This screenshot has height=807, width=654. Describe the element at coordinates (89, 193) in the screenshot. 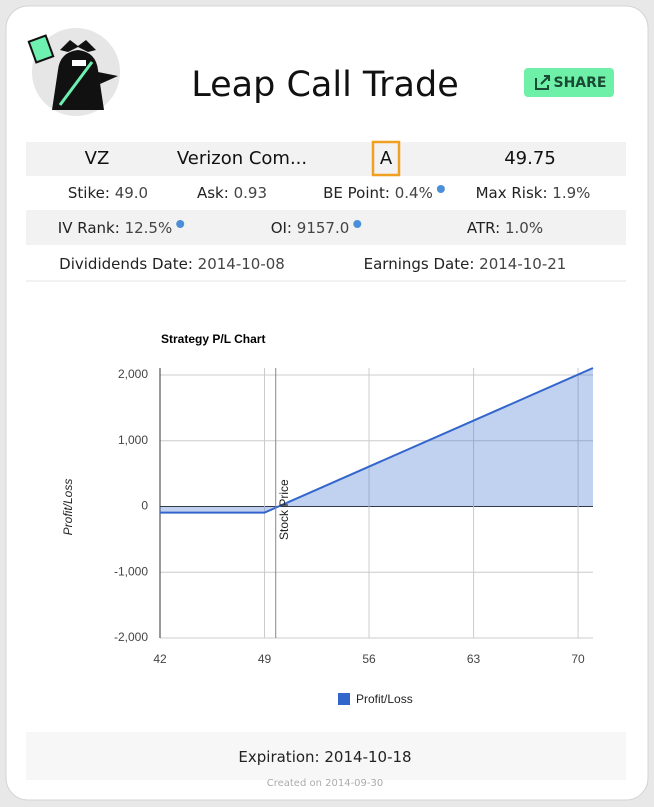

I see `cell-label: Stike:` at that location.